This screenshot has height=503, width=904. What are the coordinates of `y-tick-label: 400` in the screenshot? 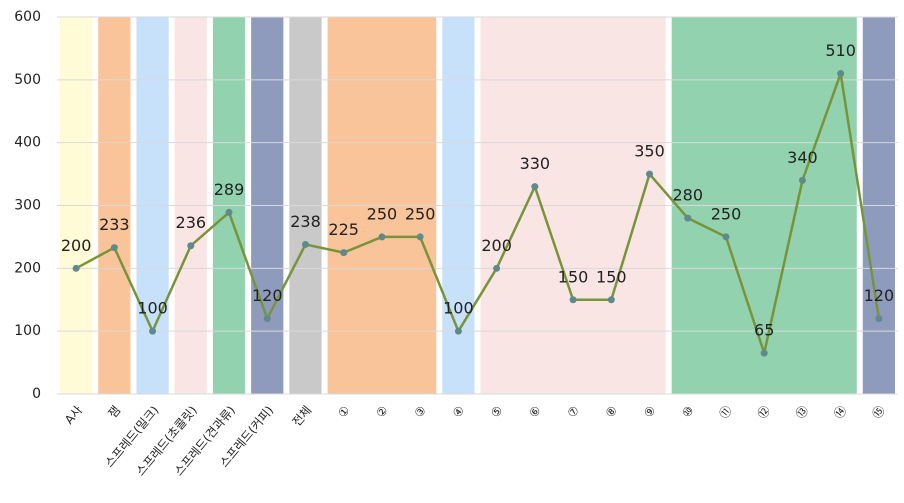 It's located at (27, 143).